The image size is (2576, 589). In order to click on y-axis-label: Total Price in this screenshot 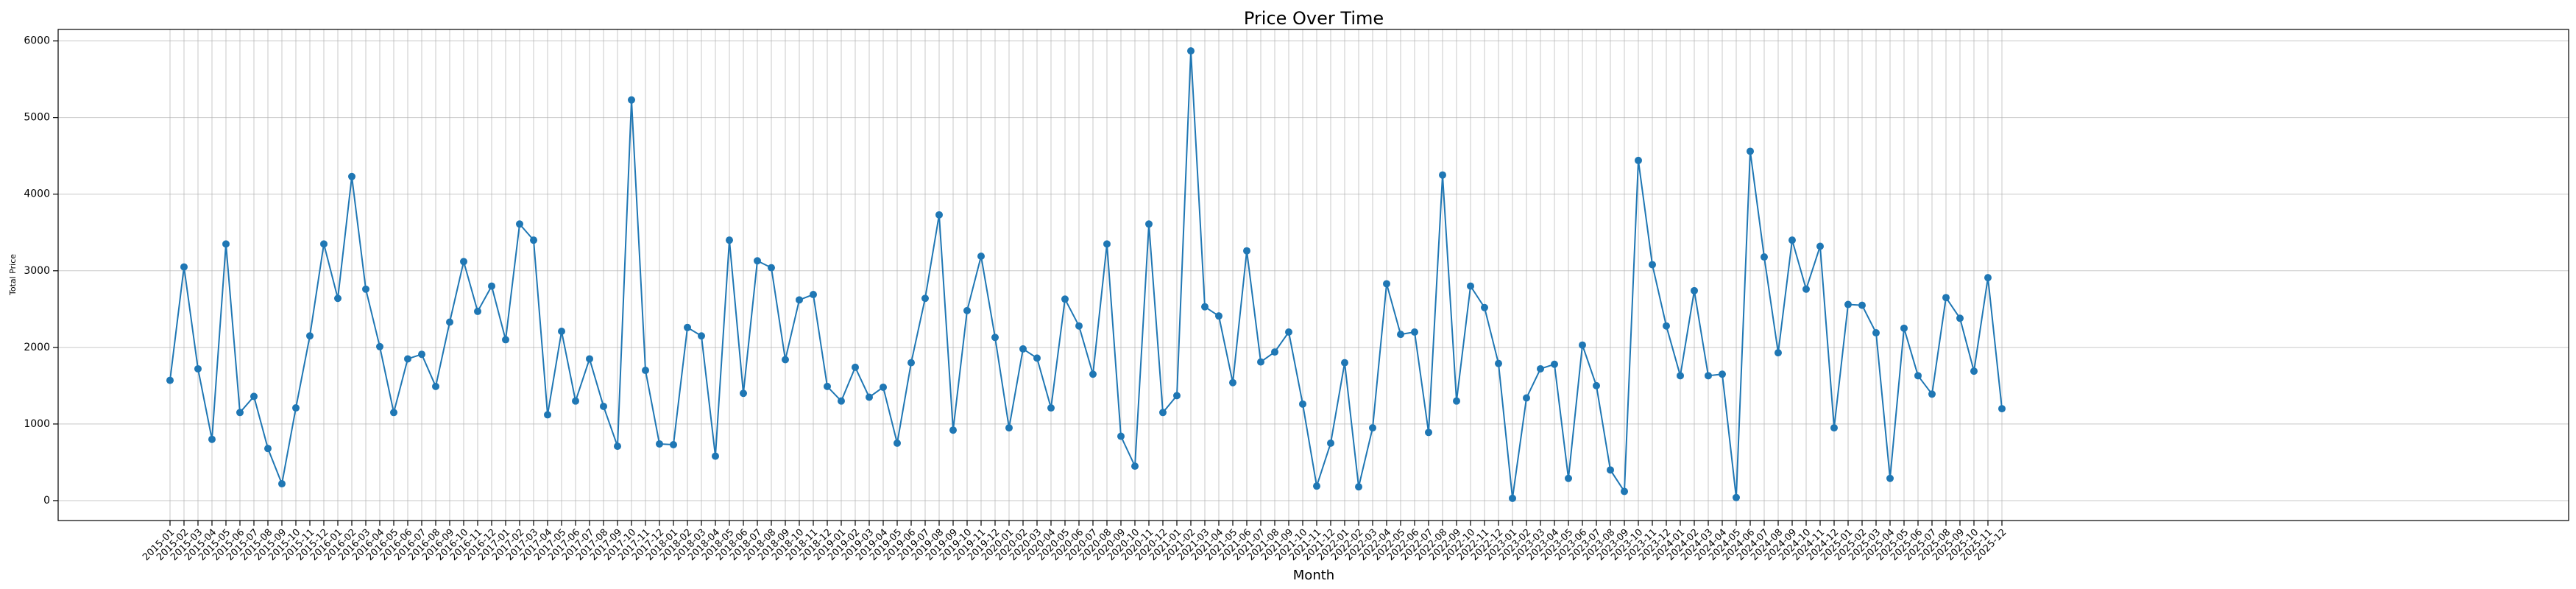, I will do `click(13, 275)`.